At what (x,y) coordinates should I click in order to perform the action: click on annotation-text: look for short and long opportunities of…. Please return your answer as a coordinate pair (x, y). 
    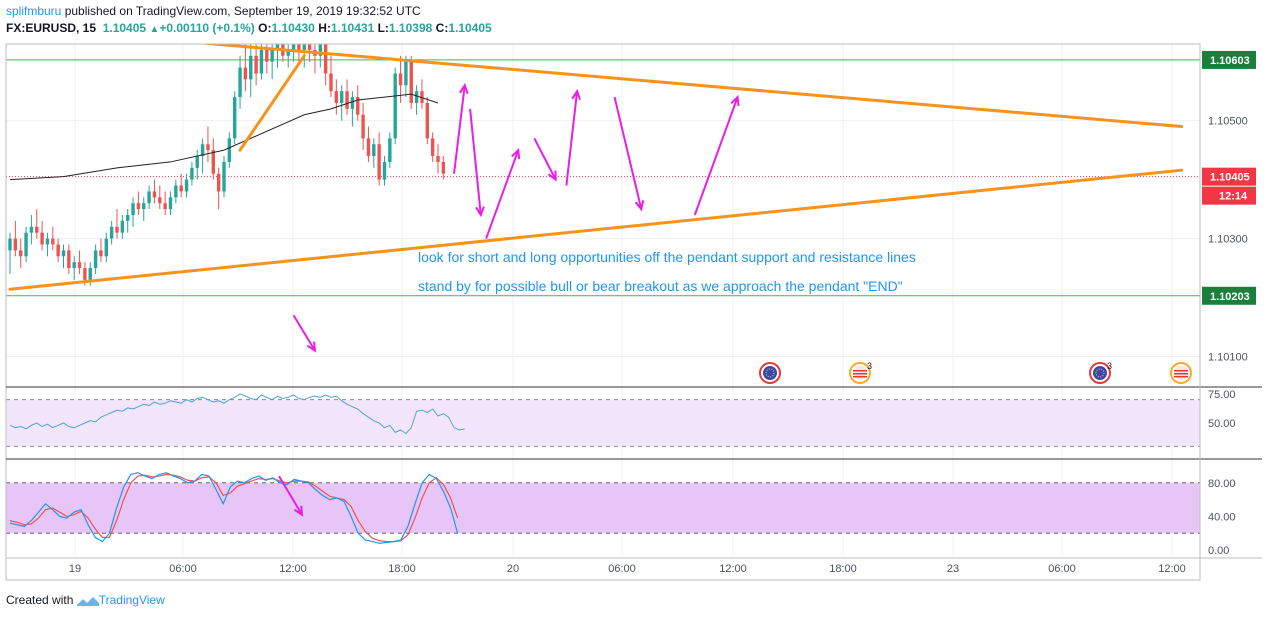
    Looking at the image, I should click on (667, 257).